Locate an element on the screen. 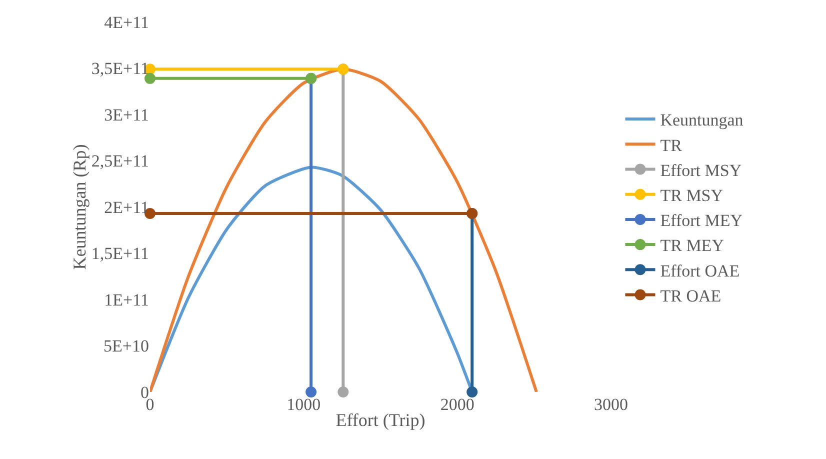  y-tick-label: 3E+11 is located at coordinates (126, 114).